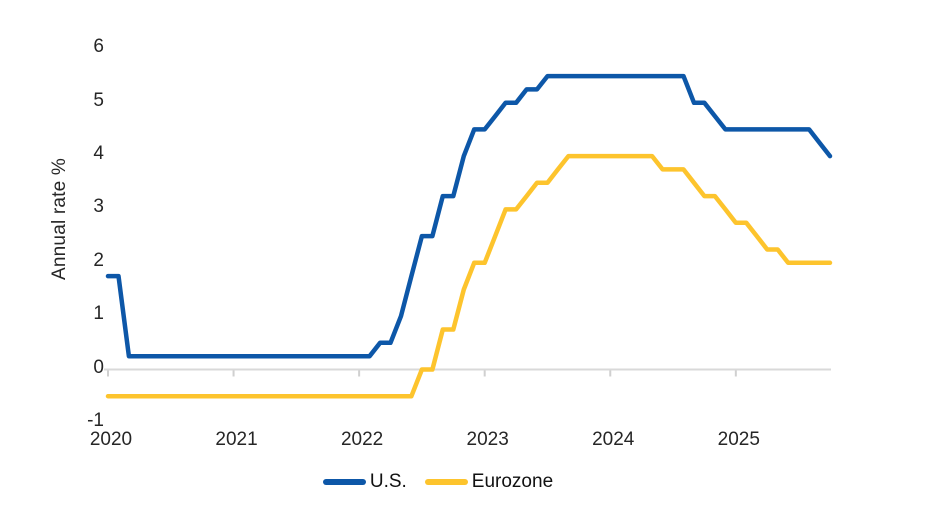  What do you see at coordinates (344, 482) in the screenshot?
I see `us-line-swatch` at bounding box center [344, 482].